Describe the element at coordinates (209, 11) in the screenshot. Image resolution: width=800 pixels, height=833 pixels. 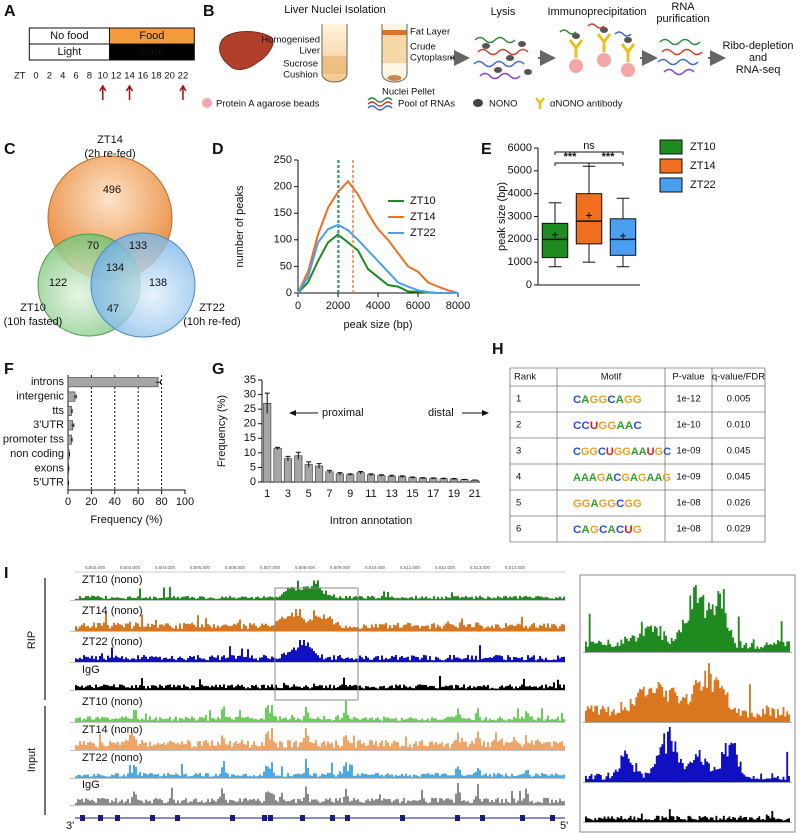
I see `panel-label: B` at that location.